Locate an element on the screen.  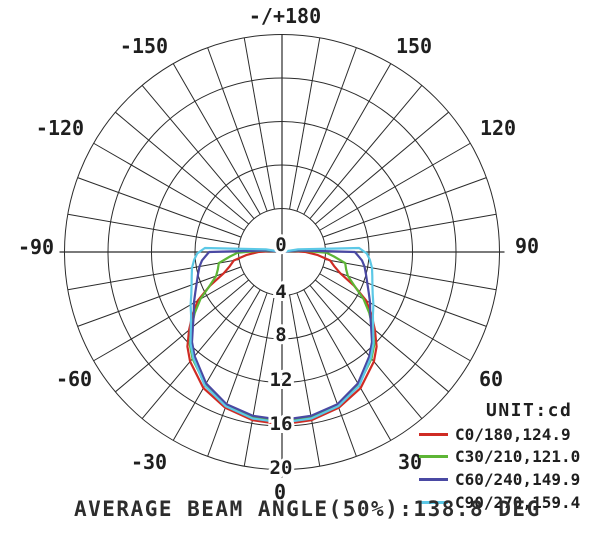
legend-row: C0/180,124.9 is located at coordinates (499, 434).